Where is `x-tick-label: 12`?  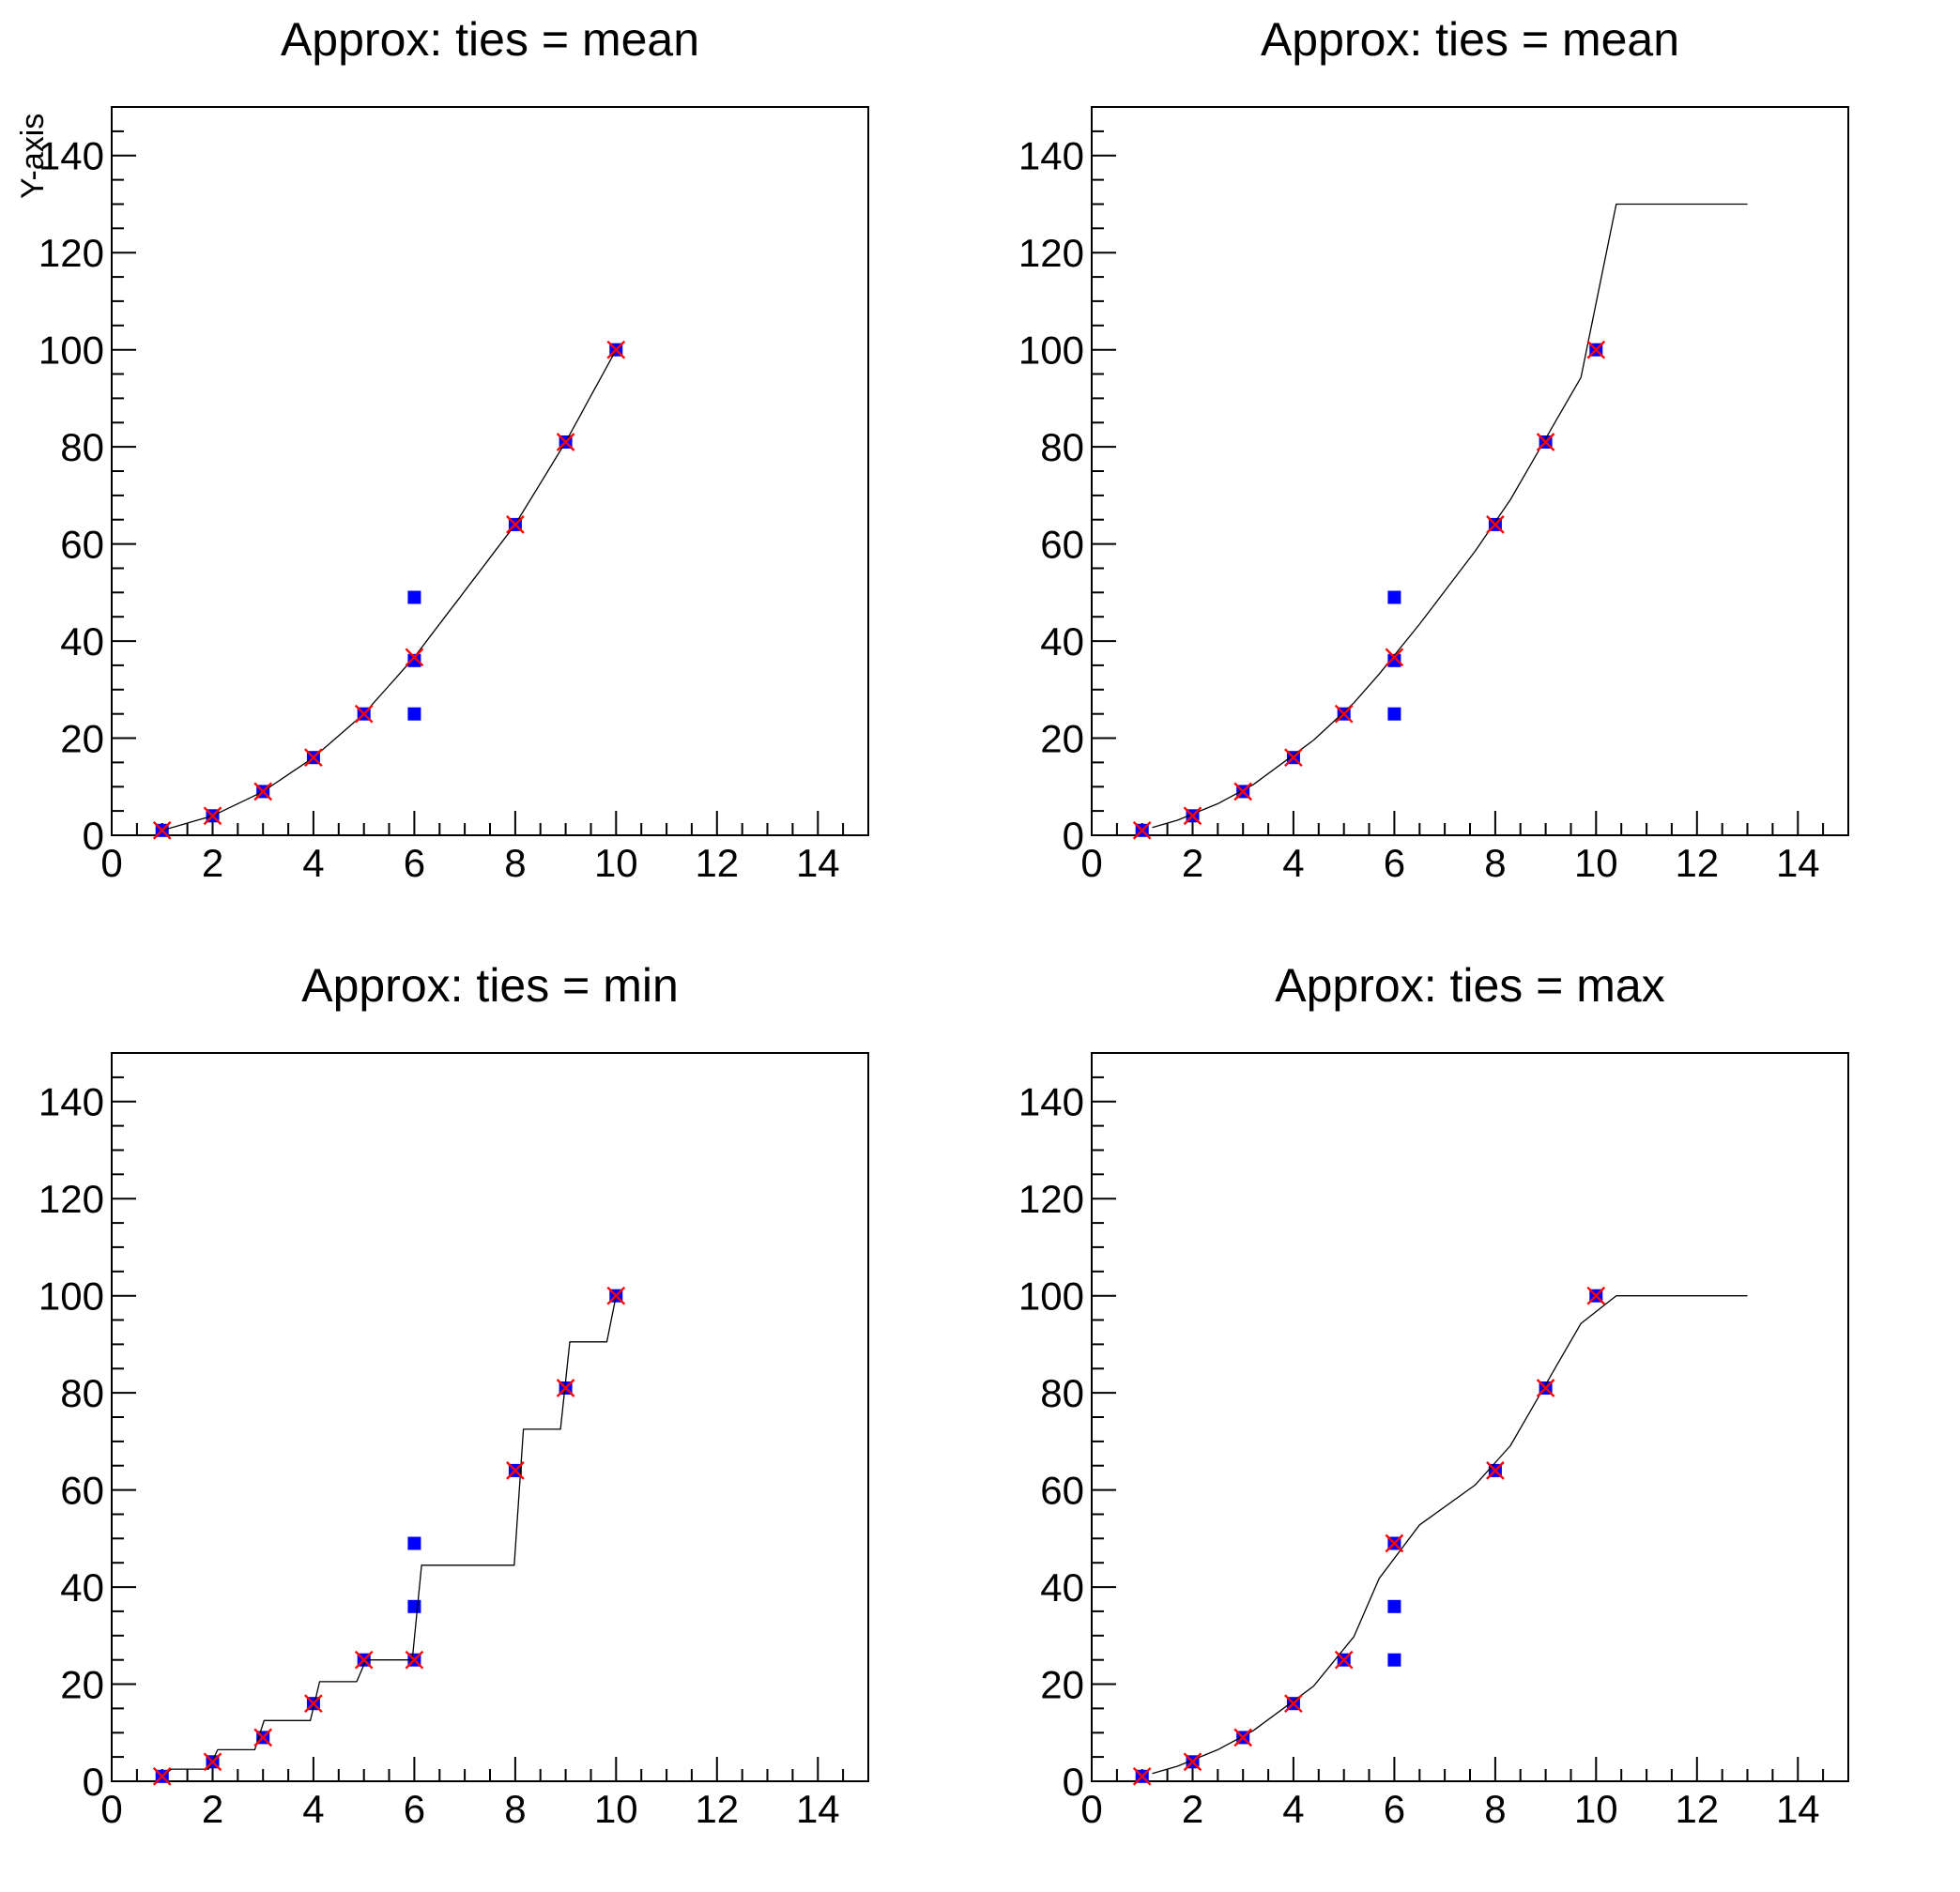 x-tick-label: 12 is located at coordinates (717, 863).